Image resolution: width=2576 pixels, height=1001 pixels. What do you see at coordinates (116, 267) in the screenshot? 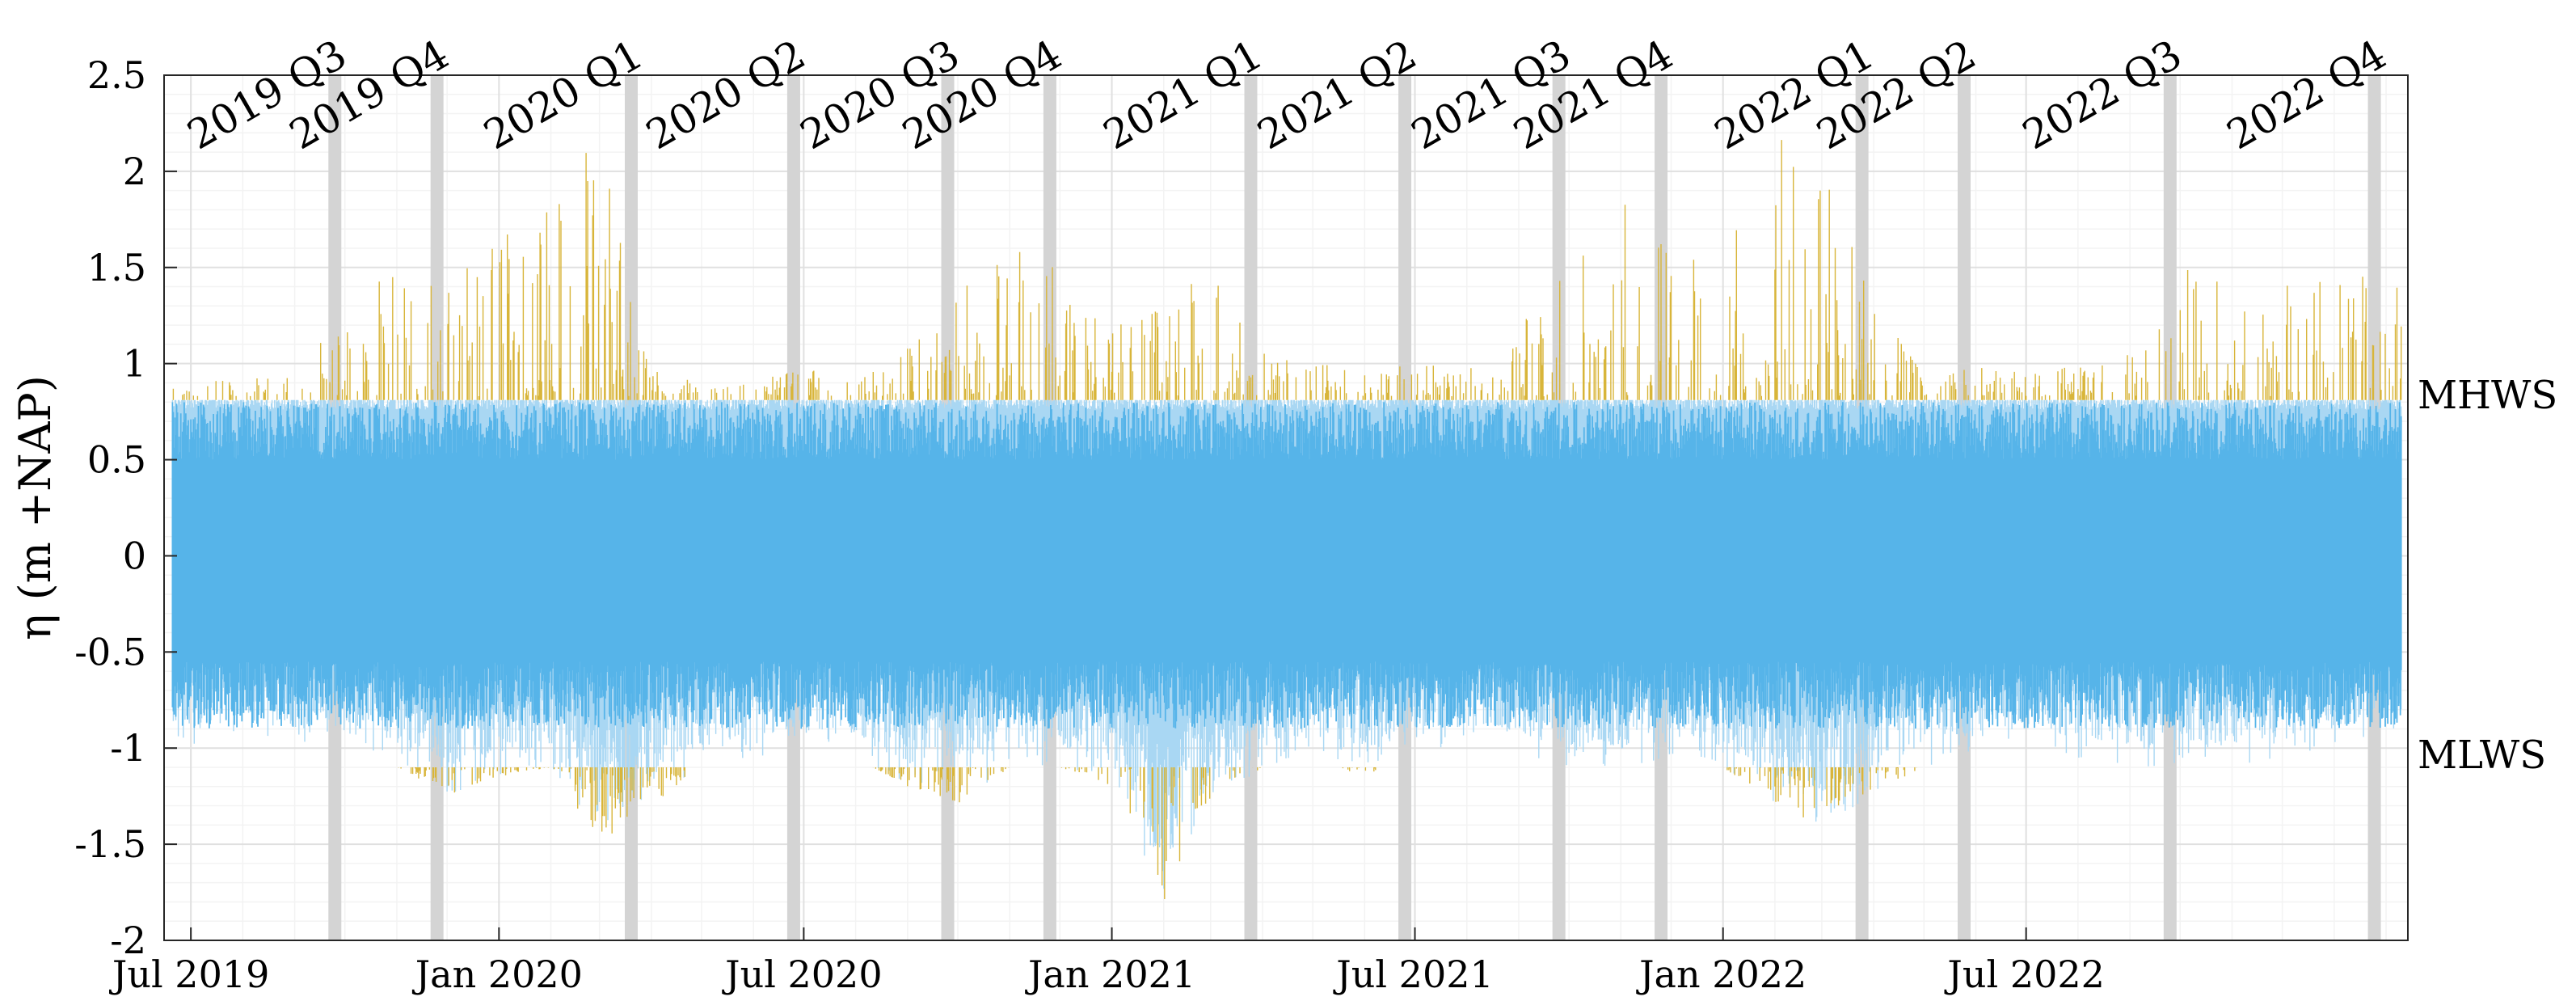
I see `y-tick-label: 1.5` at bounding box center [116, 267].